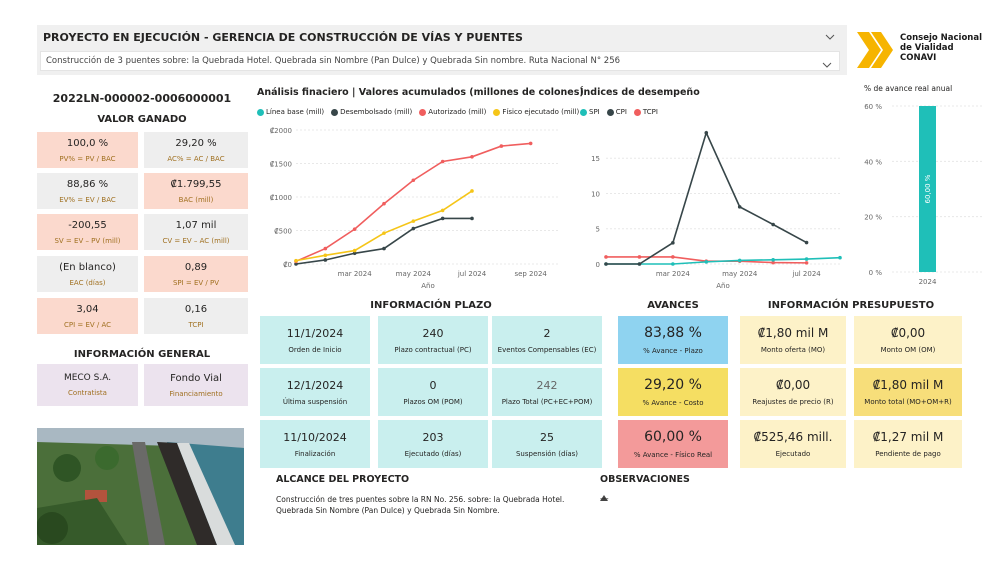 This screenshot has width=1000, height=578. I want to click on plazo-card-finalizacion: 11/10/2024 Finalización, so click(315, 444).